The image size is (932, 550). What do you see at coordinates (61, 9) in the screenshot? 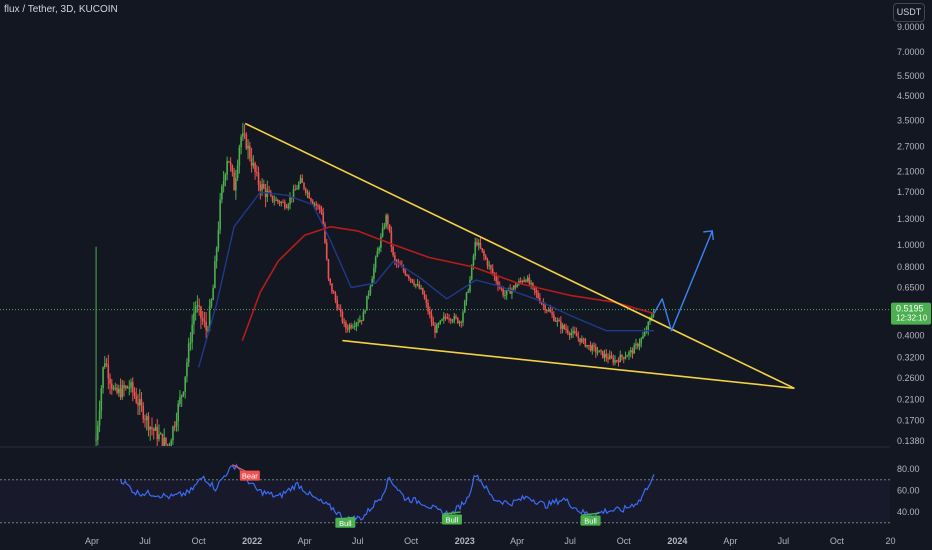
I see `symbol-title: flux / Tether, 3D, KUCOIN` at bounding box center [61, 9].